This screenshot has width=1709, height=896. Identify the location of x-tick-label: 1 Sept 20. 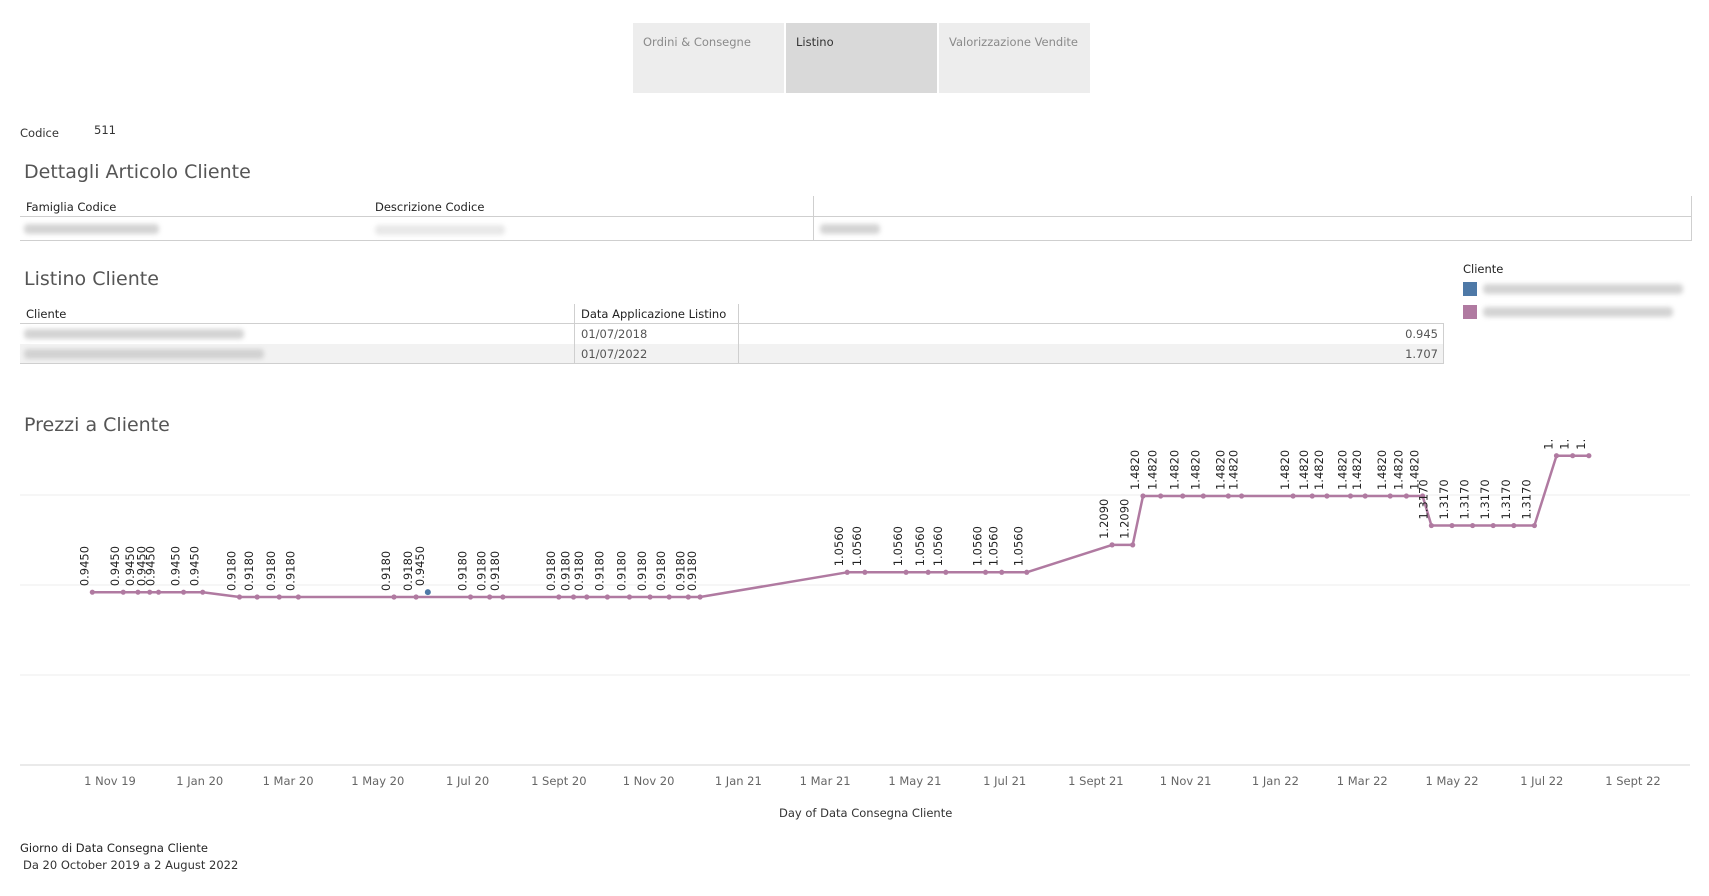
(558, 781).